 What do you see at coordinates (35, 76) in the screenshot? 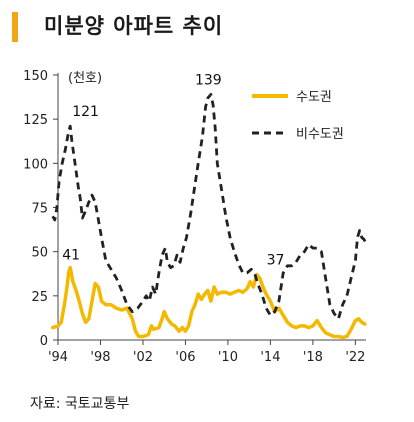
I see `y-tick-label: 150` at bounding box center [35, 76].